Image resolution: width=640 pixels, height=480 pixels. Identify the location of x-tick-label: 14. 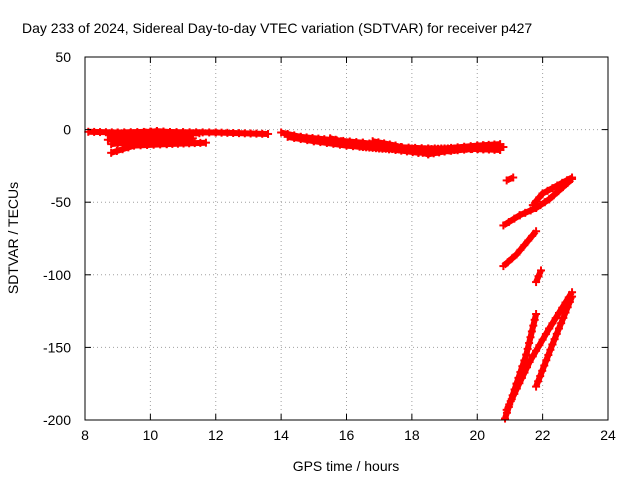
(281, 435).